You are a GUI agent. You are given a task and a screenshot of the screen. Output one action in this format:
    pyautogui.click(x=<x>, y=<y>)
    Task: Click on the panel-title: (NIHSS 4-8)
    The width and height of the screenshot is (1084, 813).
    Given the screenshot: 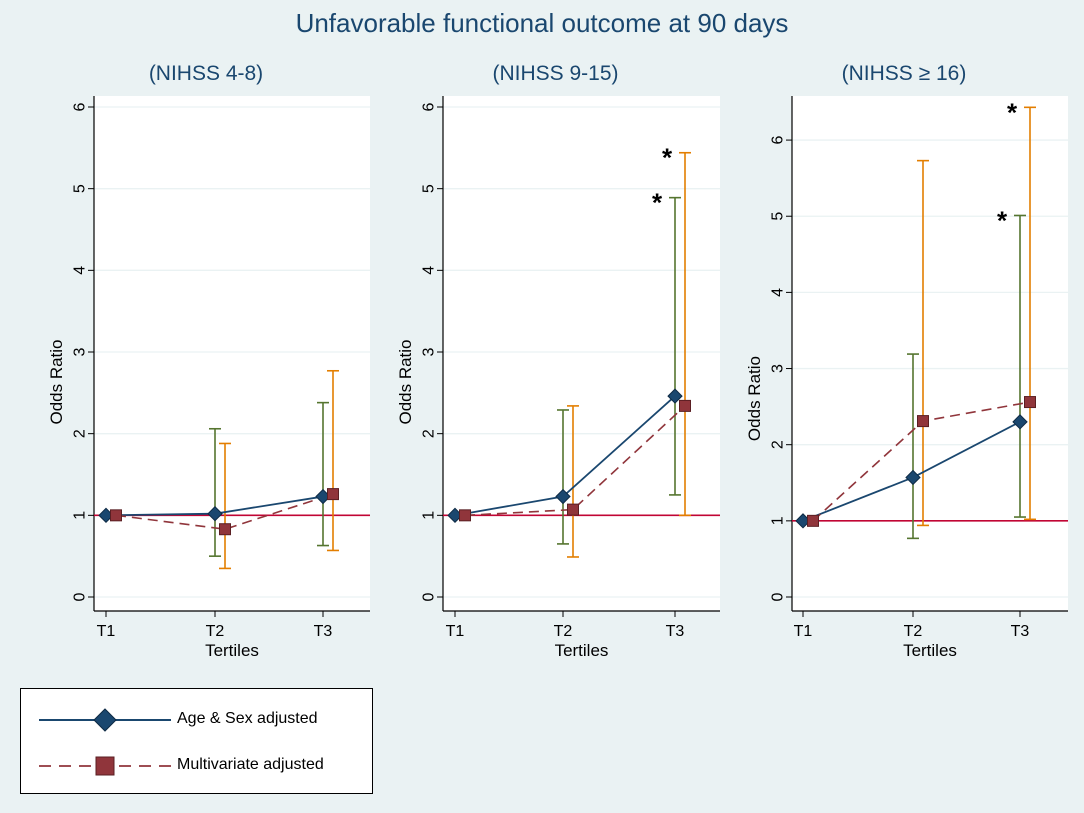 What is the action you would take?
    pyautogui.click(x=206, y=73)
    